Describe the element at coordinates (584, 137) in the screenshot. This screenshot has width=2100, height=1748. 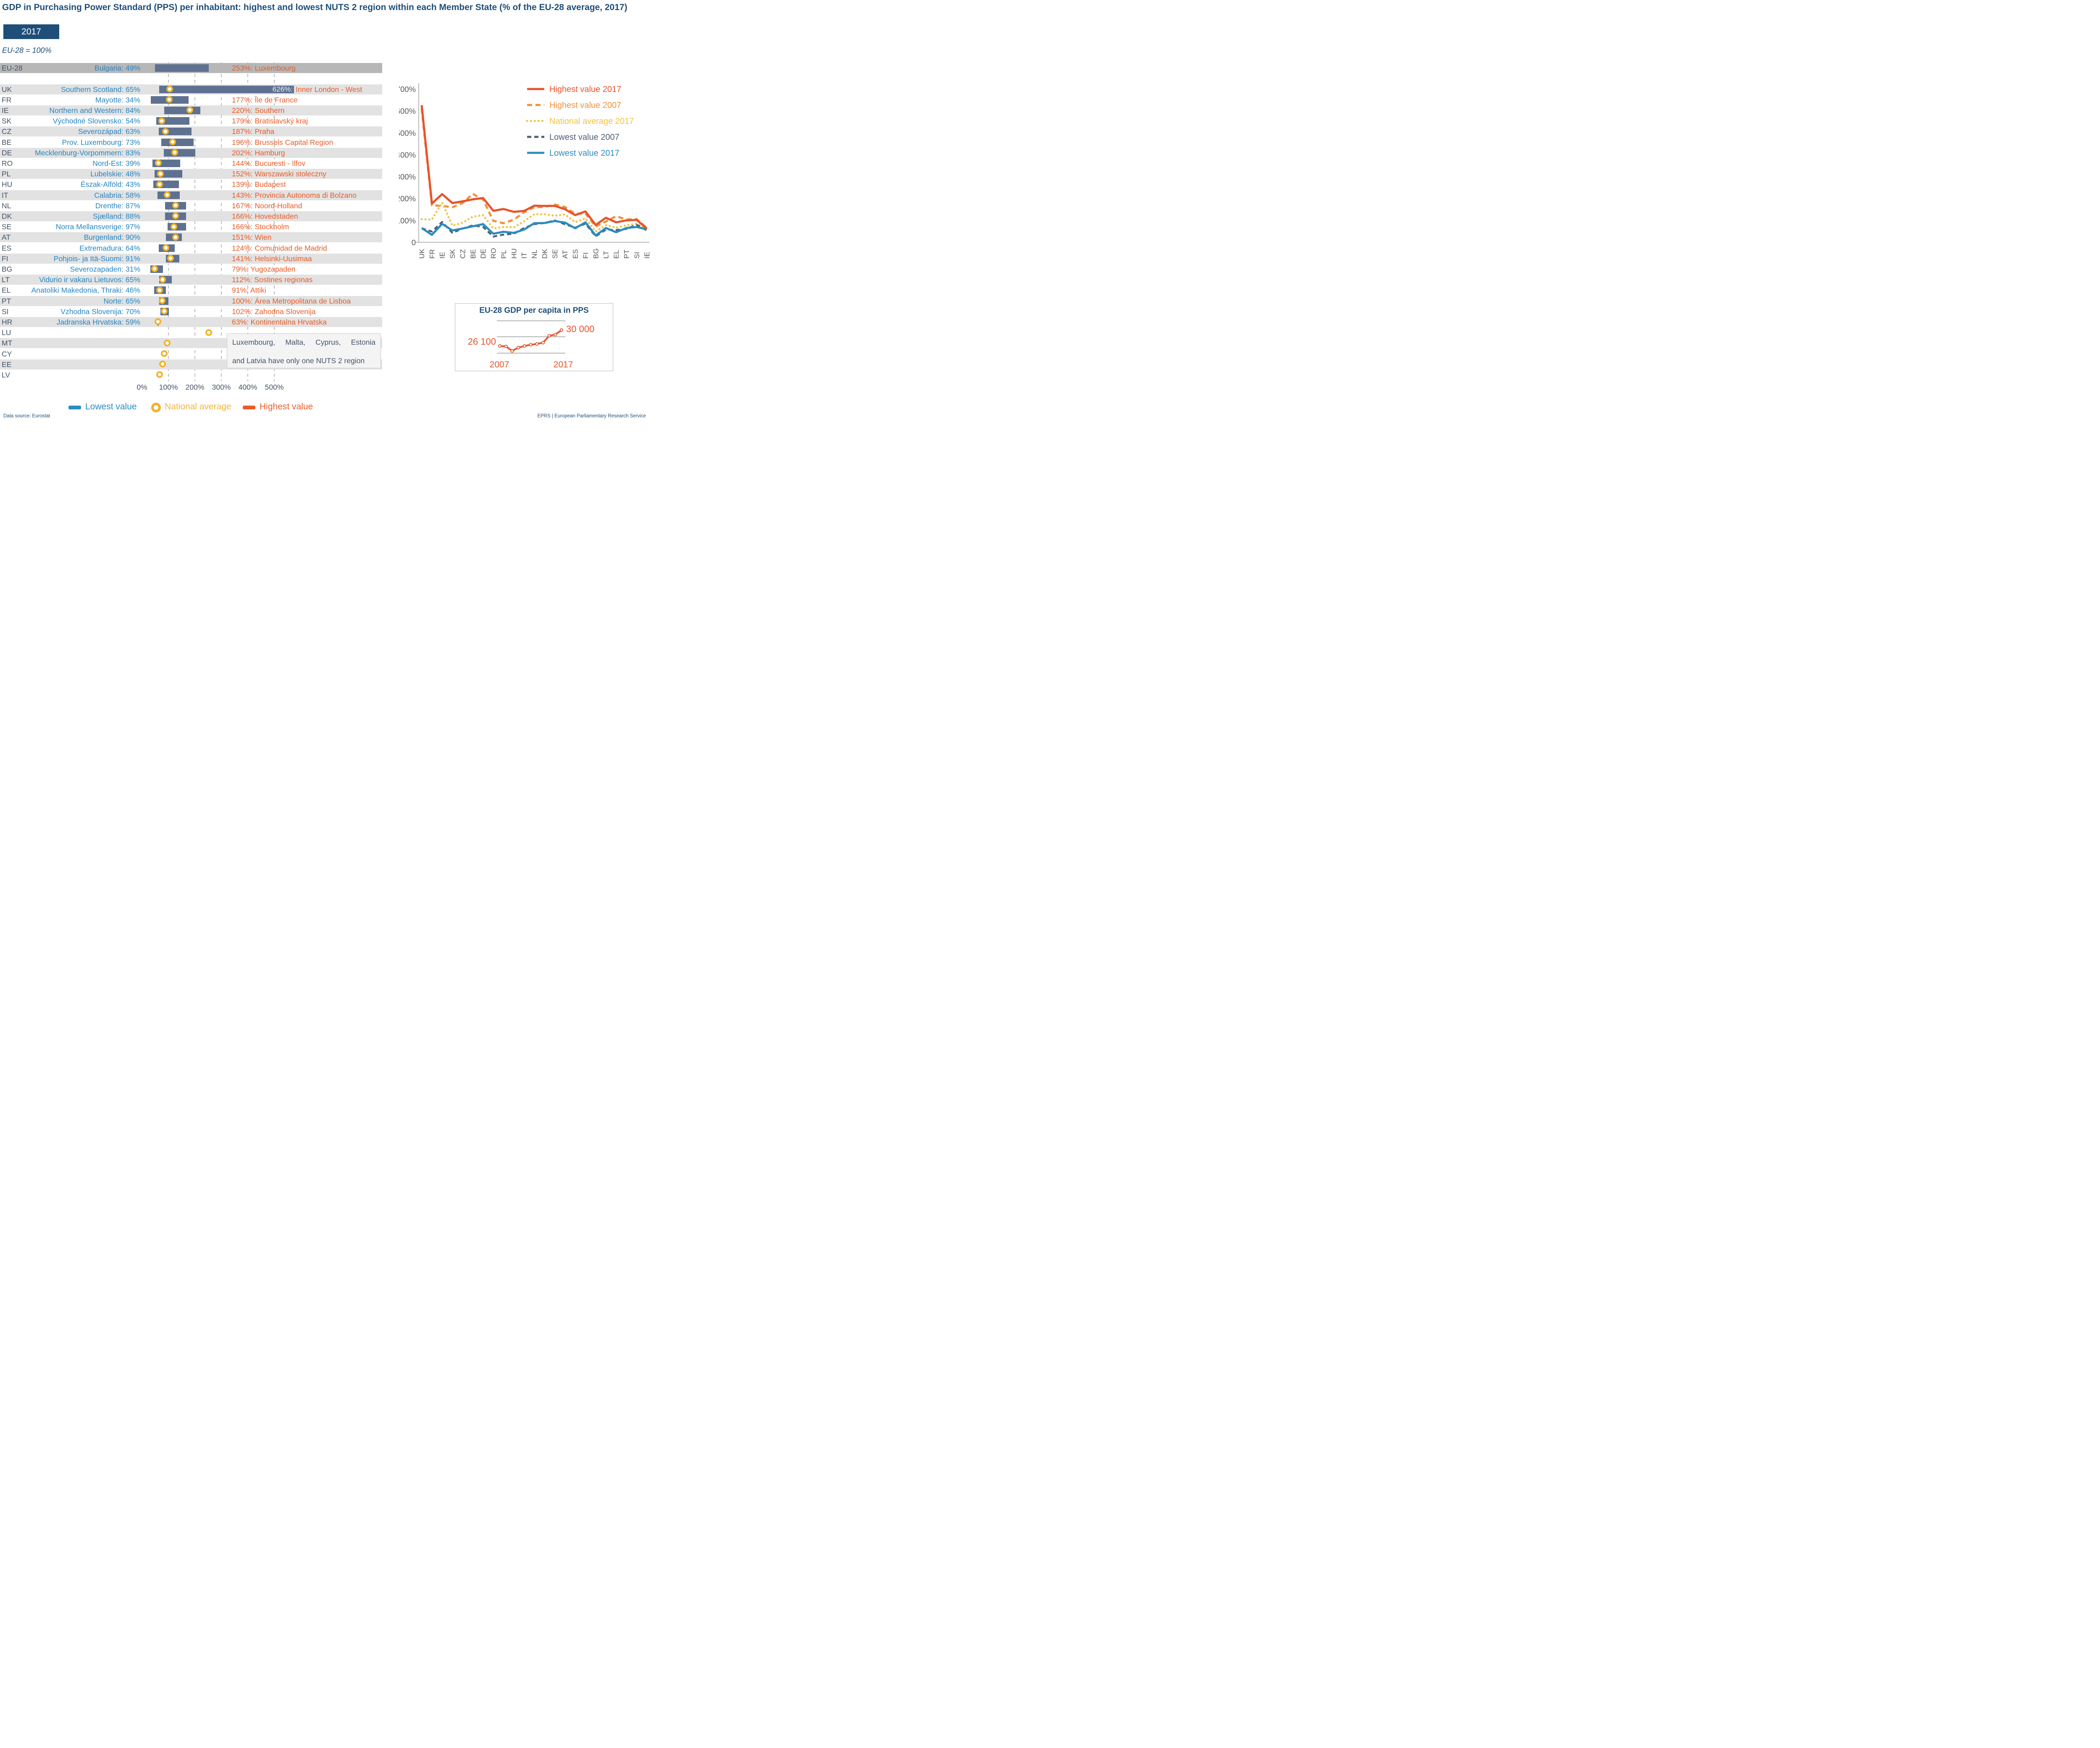
I see `line-legend-label-3: Lowest value 2007` at that location.